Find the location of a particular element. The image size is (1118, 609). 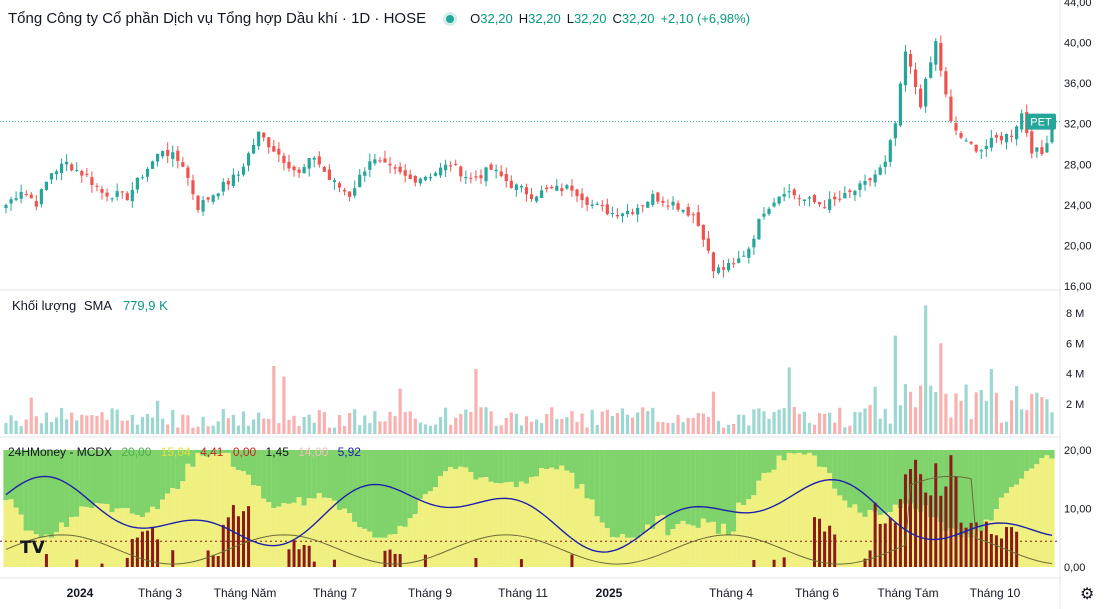

volume-tick-label: 6 M is located at coordinates (1075, 344).